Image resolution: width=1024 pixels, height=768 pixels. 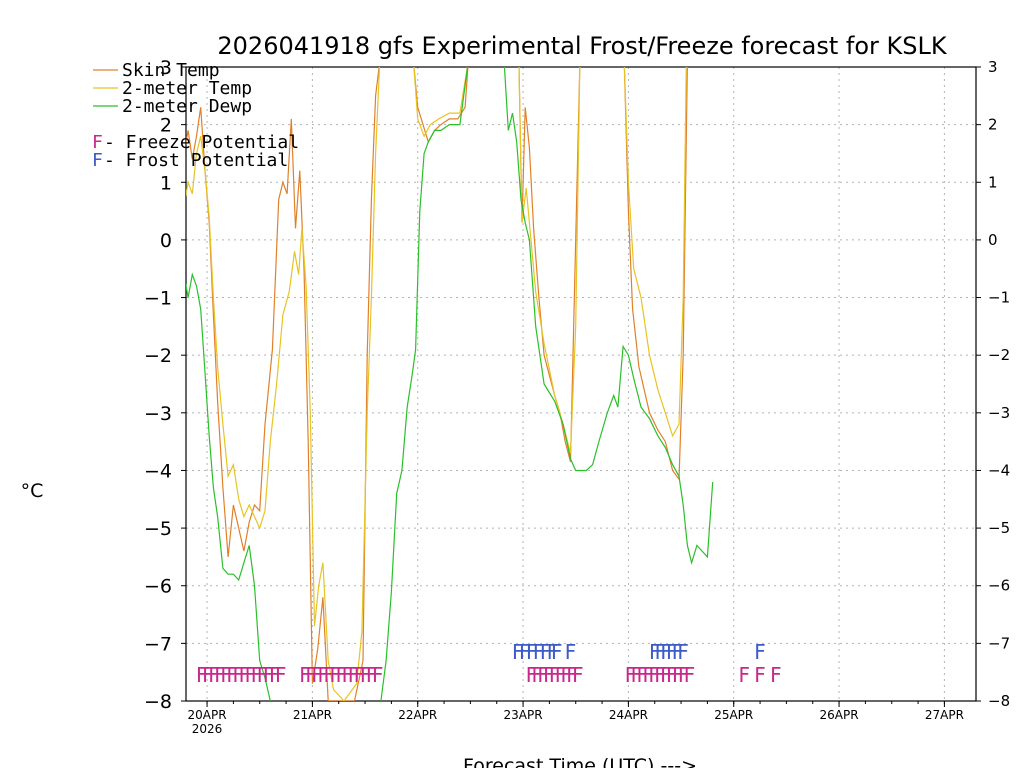 What do you see at coordinates (187, 88) in the screenshot?
I see `legend-label: 2-meter Temp` at bounding box center [187, 88].